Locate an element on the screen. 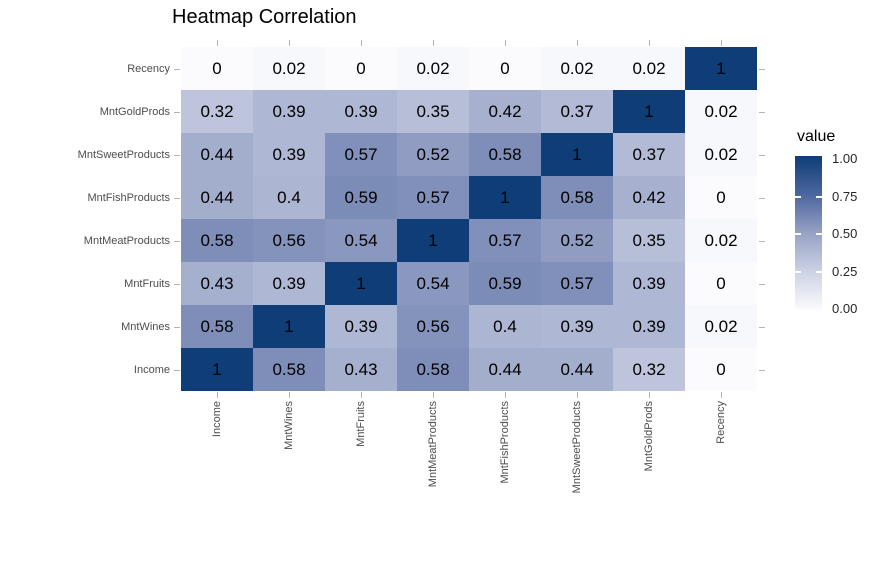  y-axis-label: MntMeatProducts is located at coordinates (126, 240).